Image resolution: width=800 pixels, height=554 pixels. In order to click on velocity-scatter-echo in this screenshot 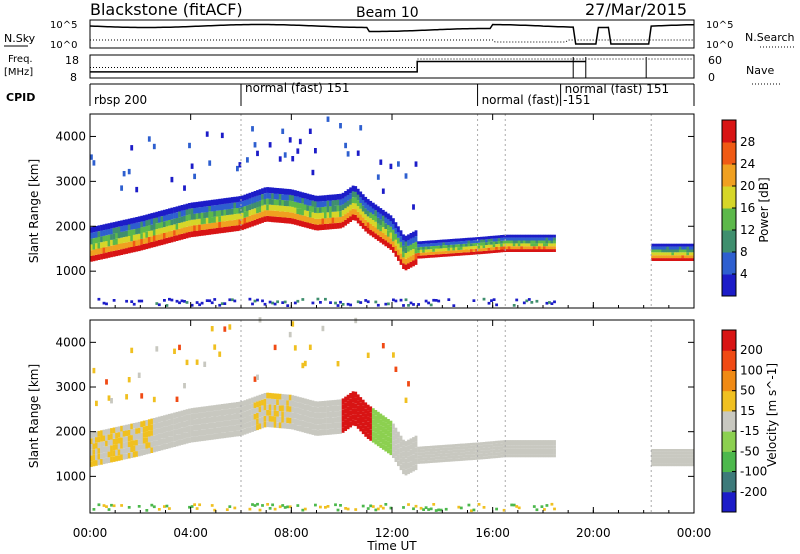, I will do `click(310, 347)`.